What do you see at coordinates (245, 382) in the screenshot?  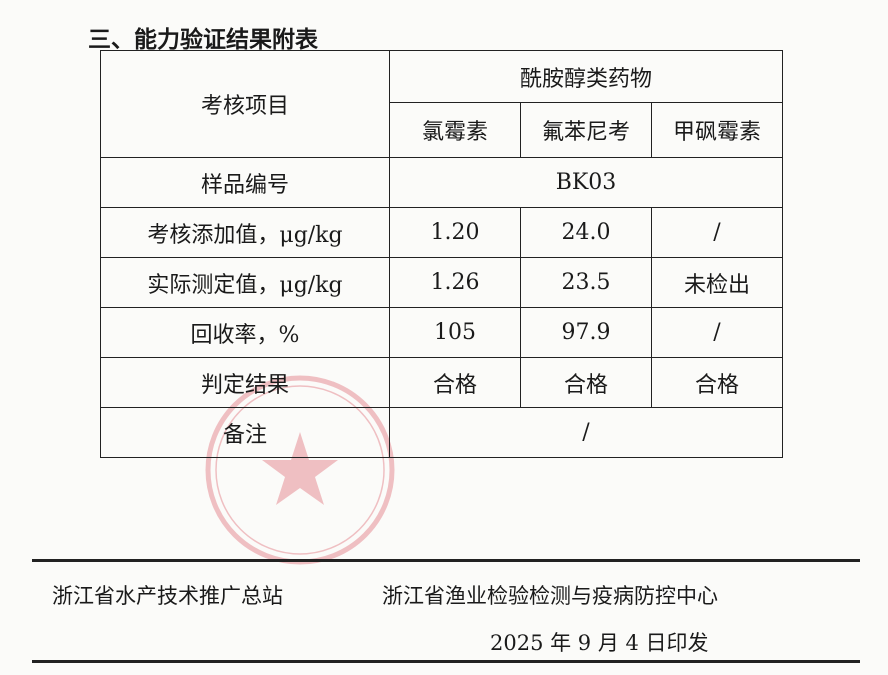 I see `row-label: 判定结果` at bounding box center [245, 382].